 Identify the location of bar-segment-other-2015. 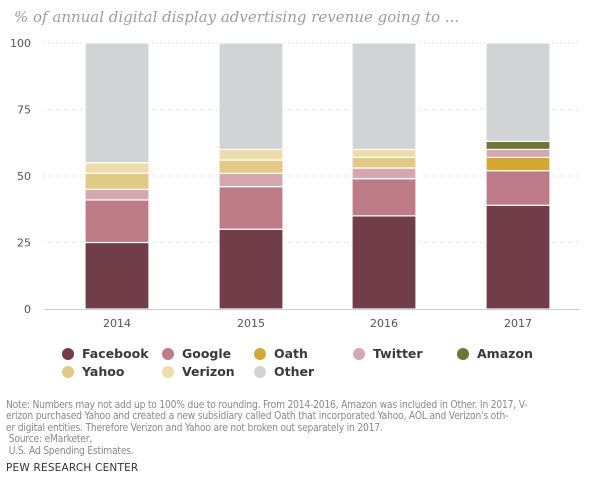
(251, 96).